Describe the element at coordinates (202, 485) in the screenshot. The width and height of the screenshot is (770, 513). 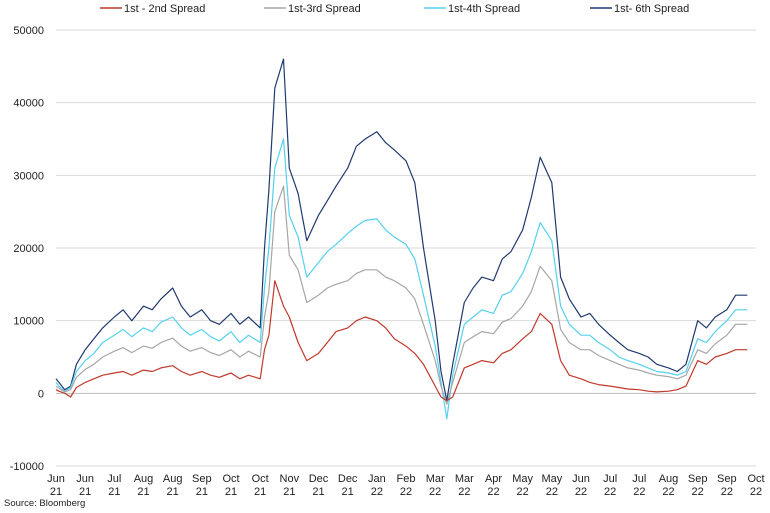
I see `x-tick-label: Sep 21` at that location.